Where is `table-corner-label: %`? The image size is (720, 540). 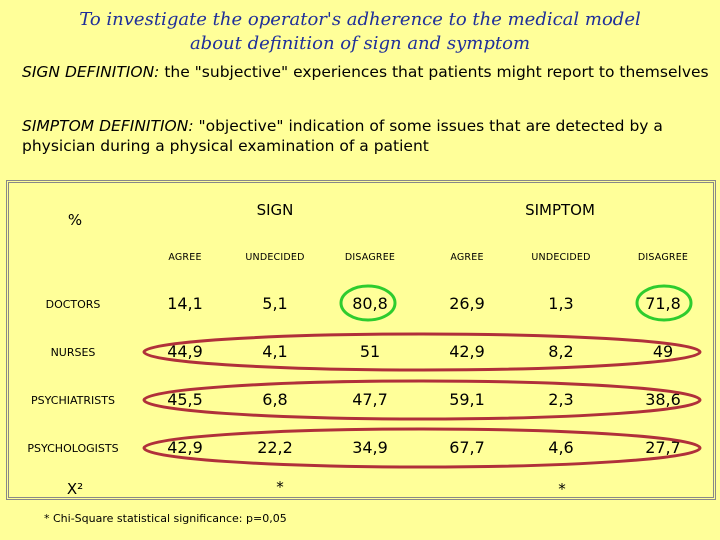
table-corner-label: % is located at coordinates (75, 220).